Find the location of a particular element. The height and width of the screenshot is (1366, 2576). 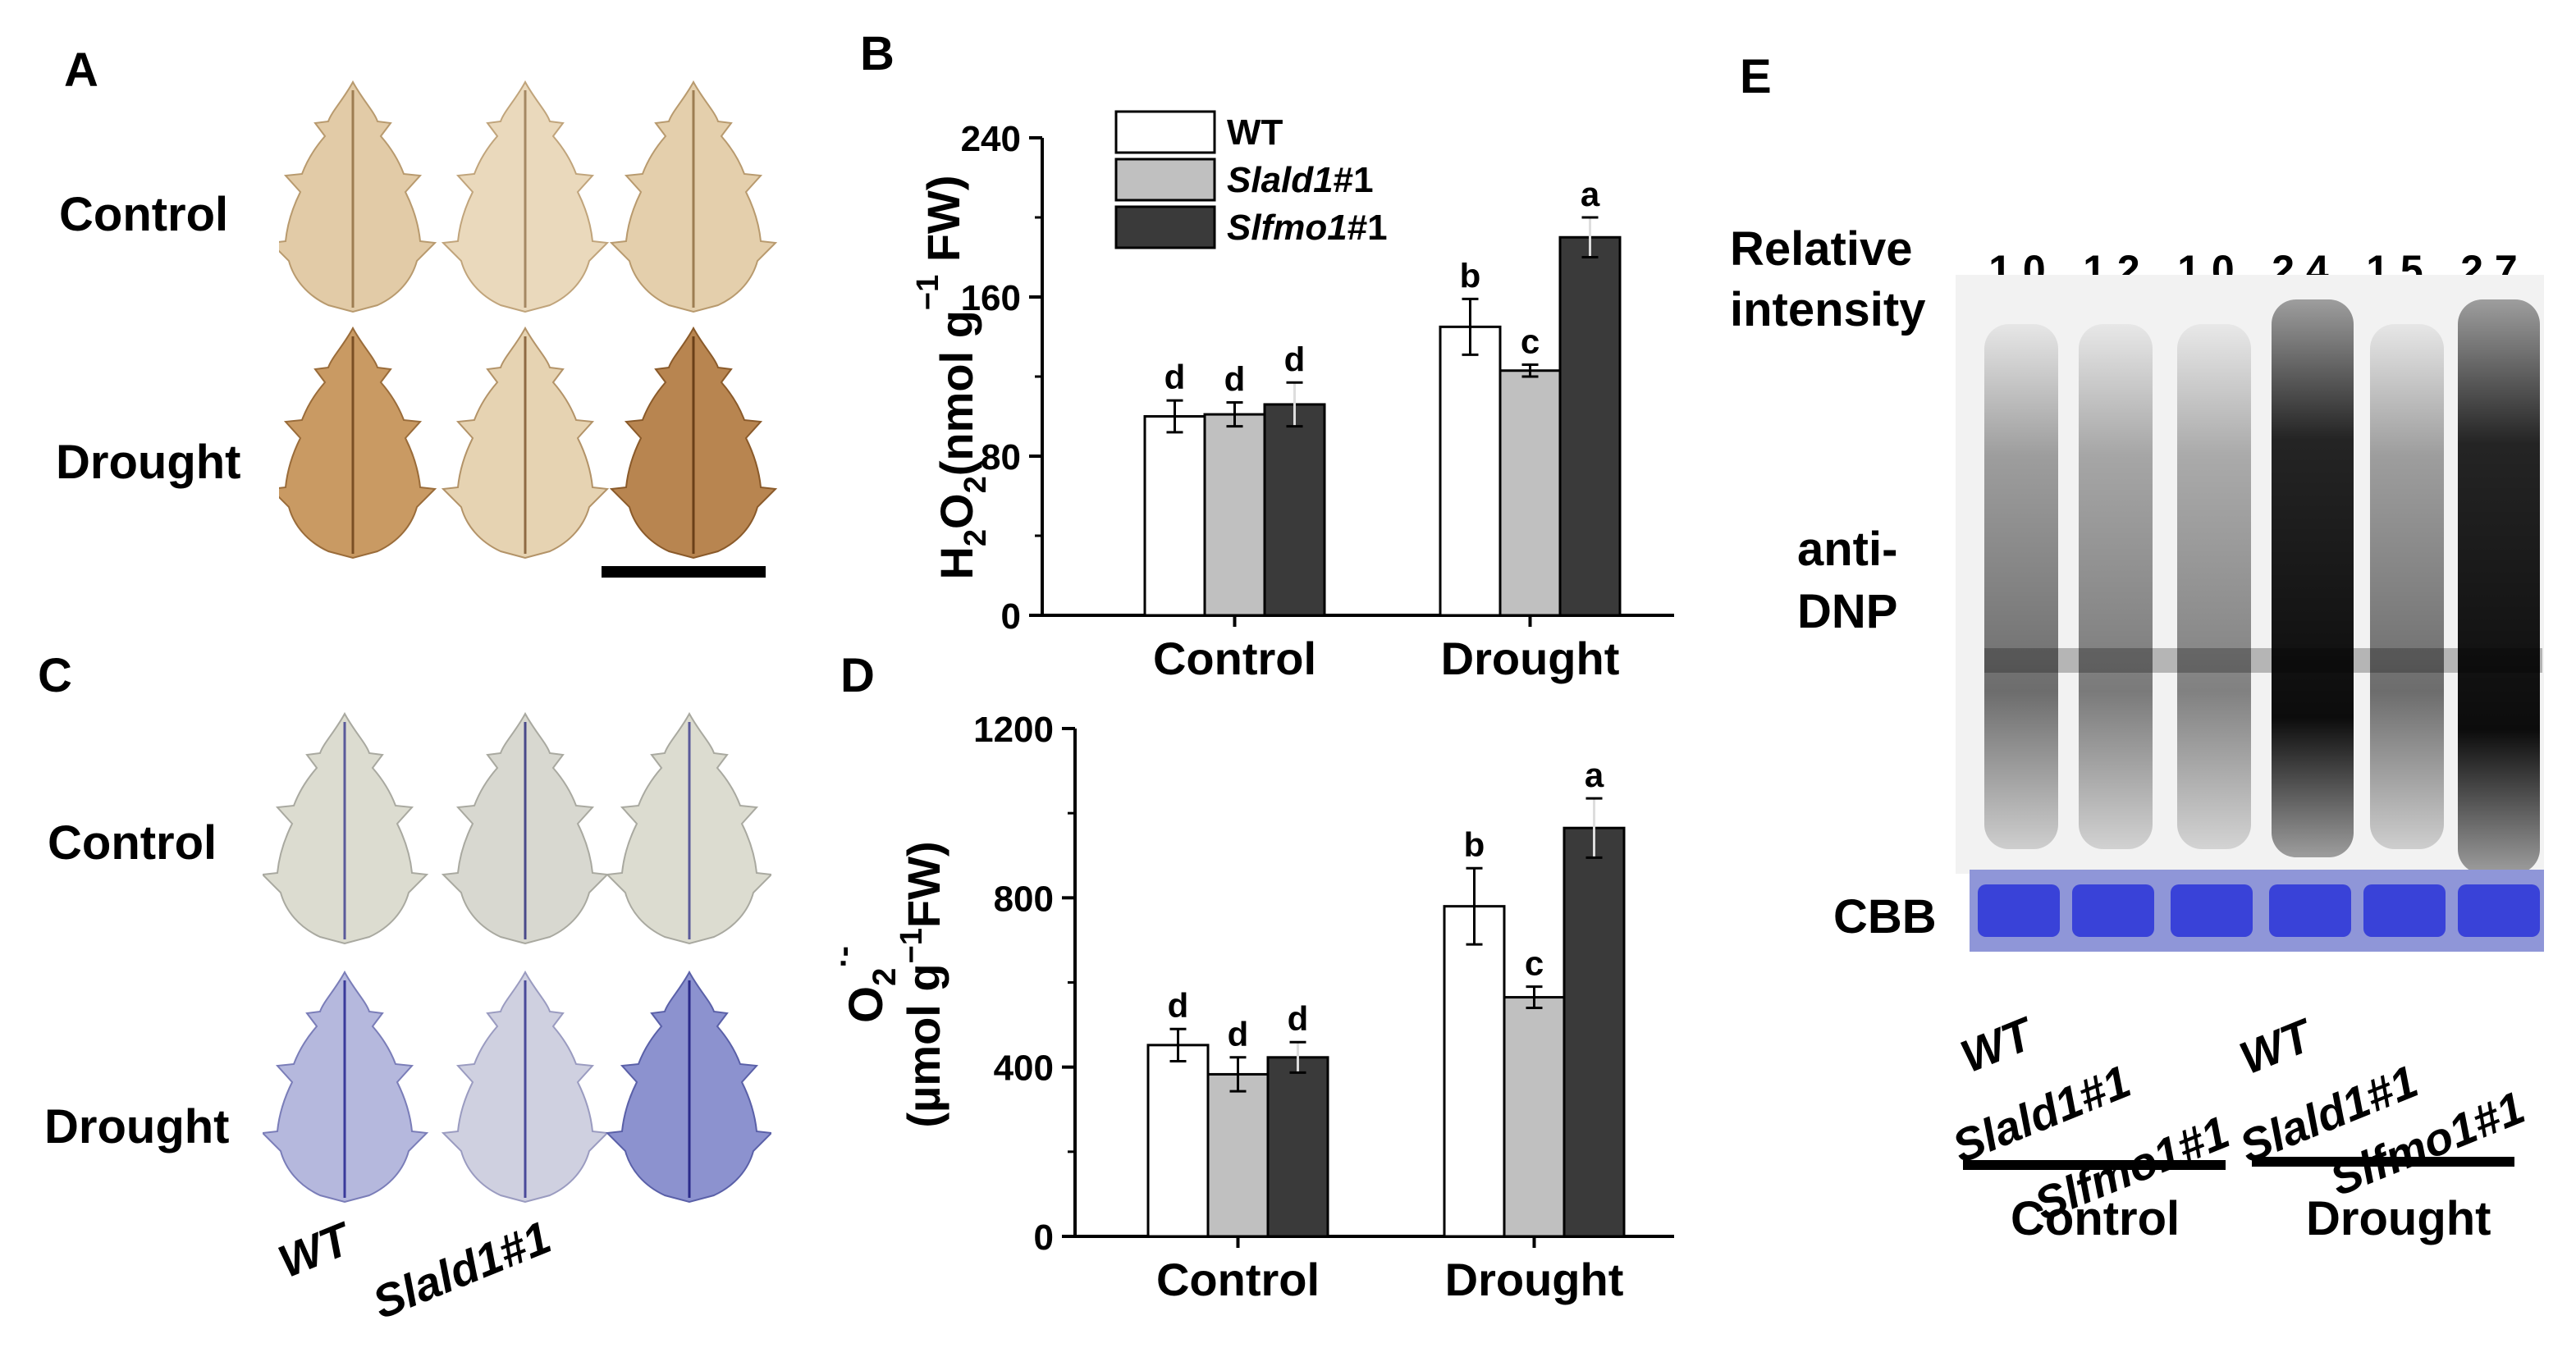

y-tick-label: 400 is located at coordinates (1024, 1068).